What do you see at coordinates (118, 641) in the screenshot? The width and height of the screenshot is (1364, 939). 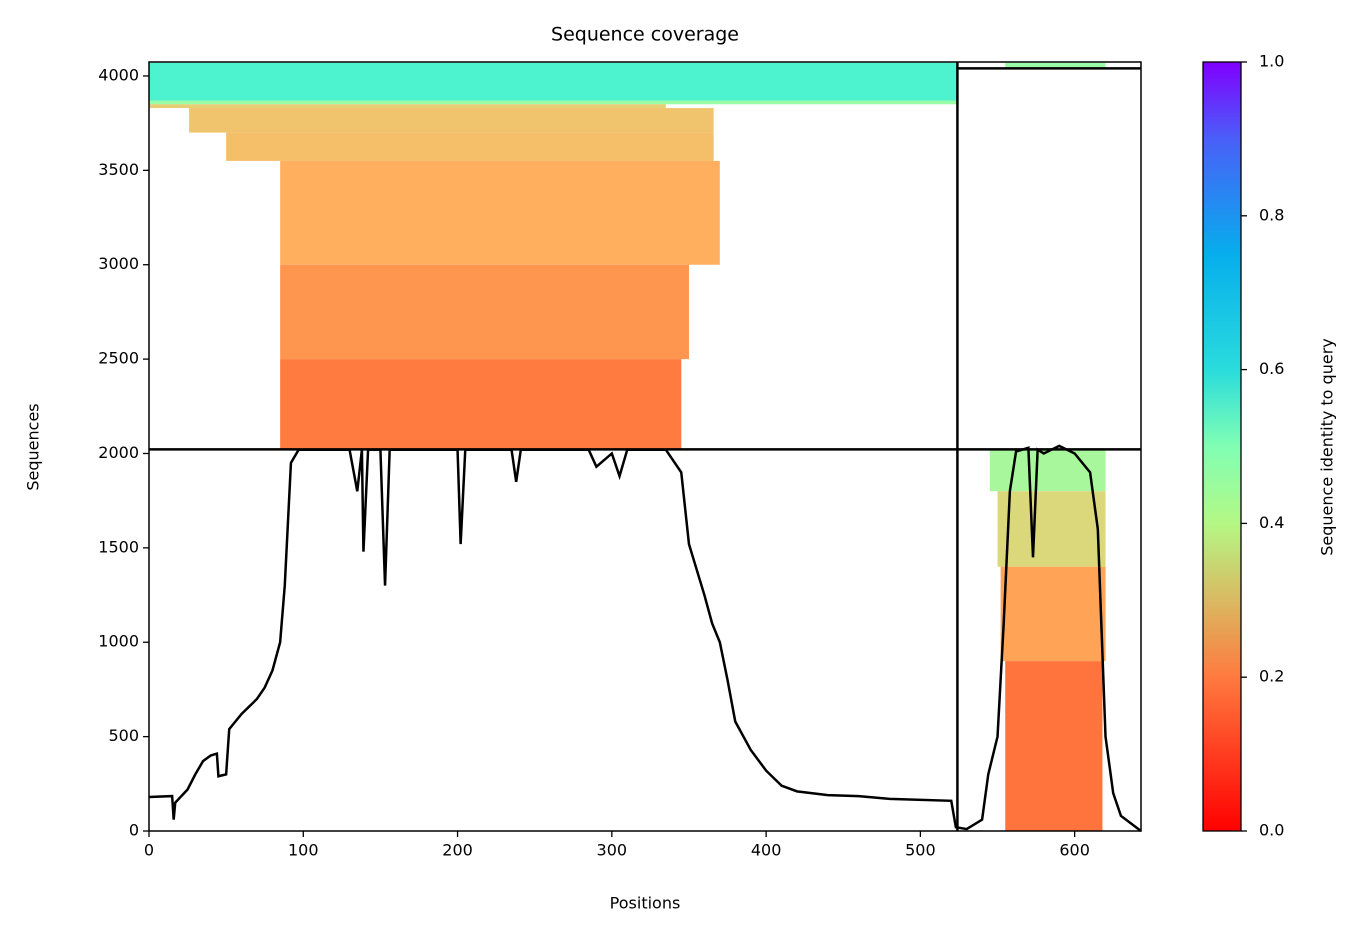 I see `y-tick-label: 1000` at bounding box center [118, 641].